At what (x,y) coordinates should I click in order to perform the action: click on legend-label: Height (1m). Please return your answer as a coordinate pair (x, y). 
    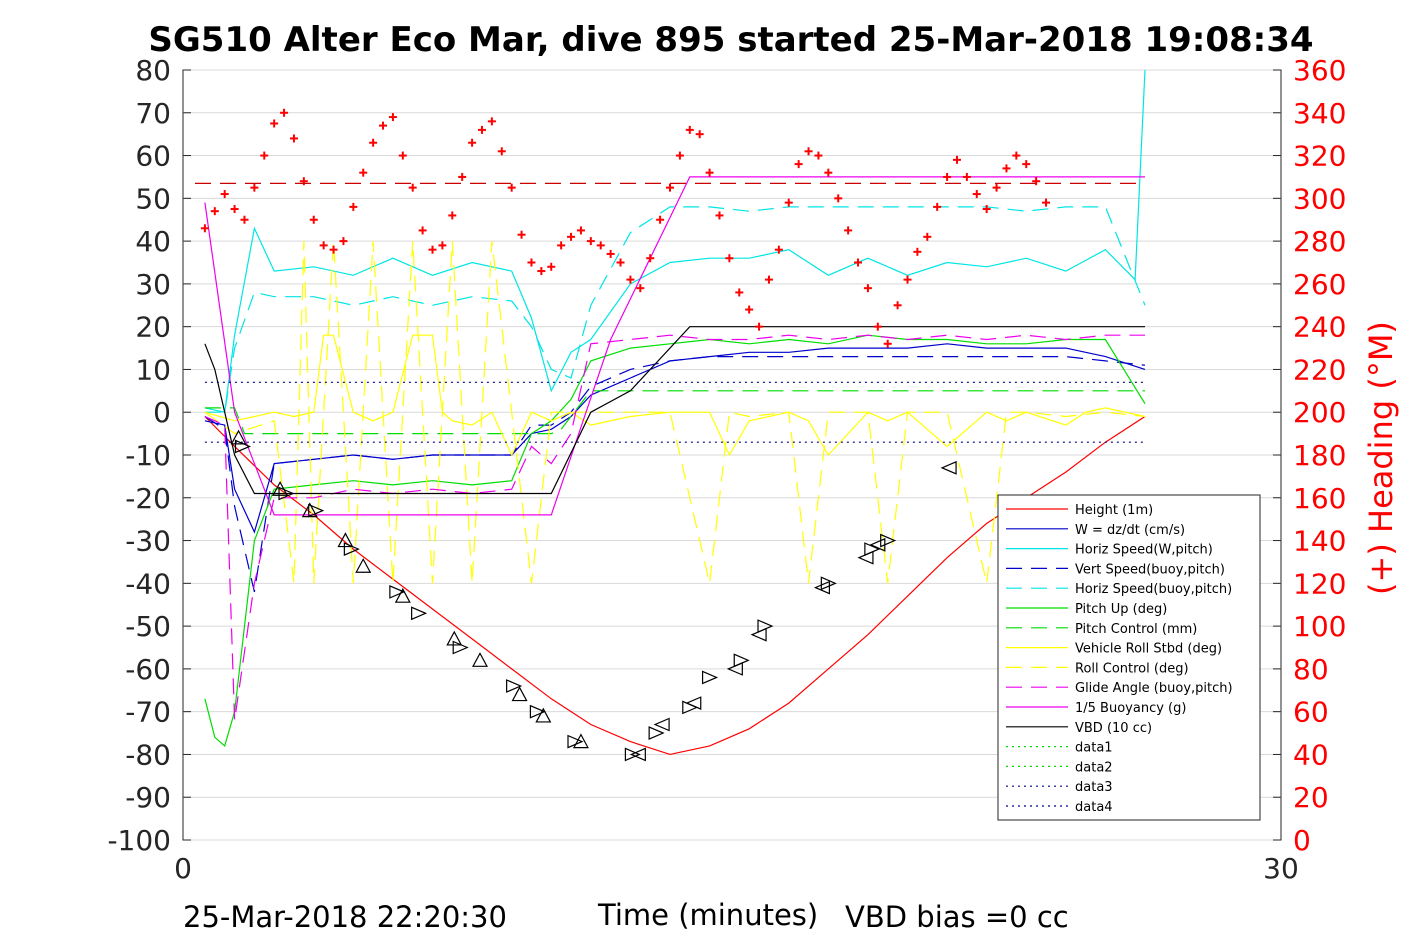
    Looking at the image, I should click on (1114, 510).